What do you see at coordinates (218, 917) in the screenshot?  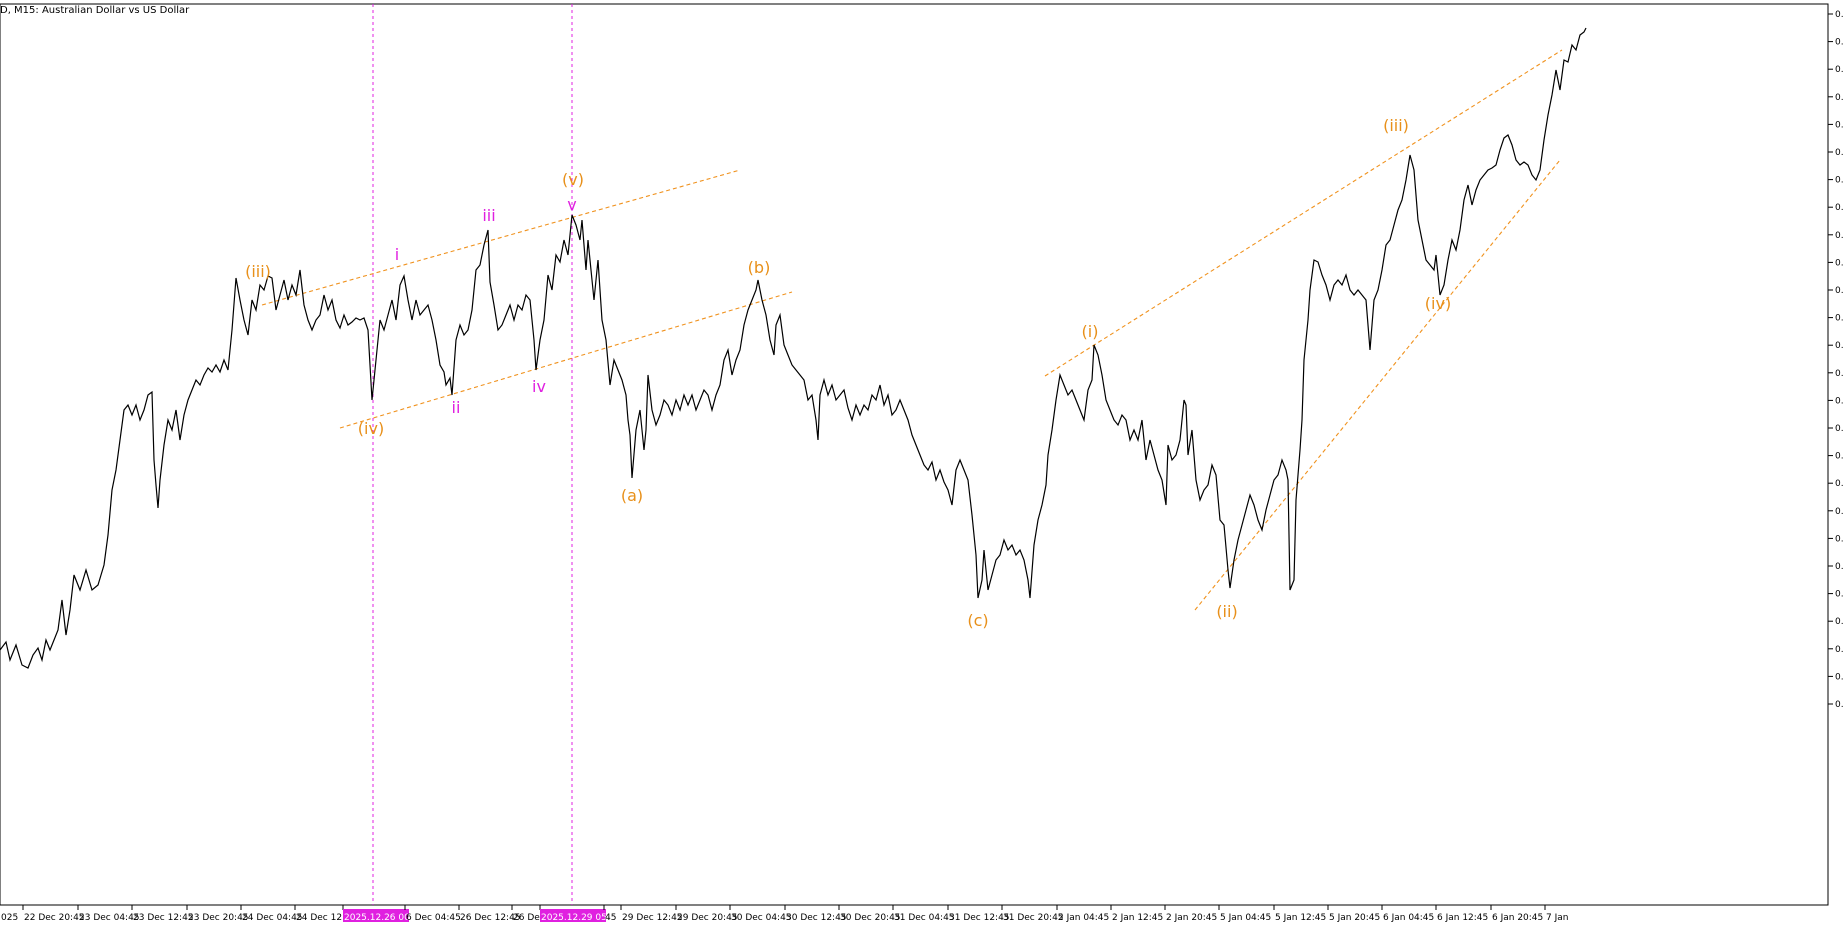 I see `x-tick-label: 23 Dec 20:45` at bounding box center [218, 917].